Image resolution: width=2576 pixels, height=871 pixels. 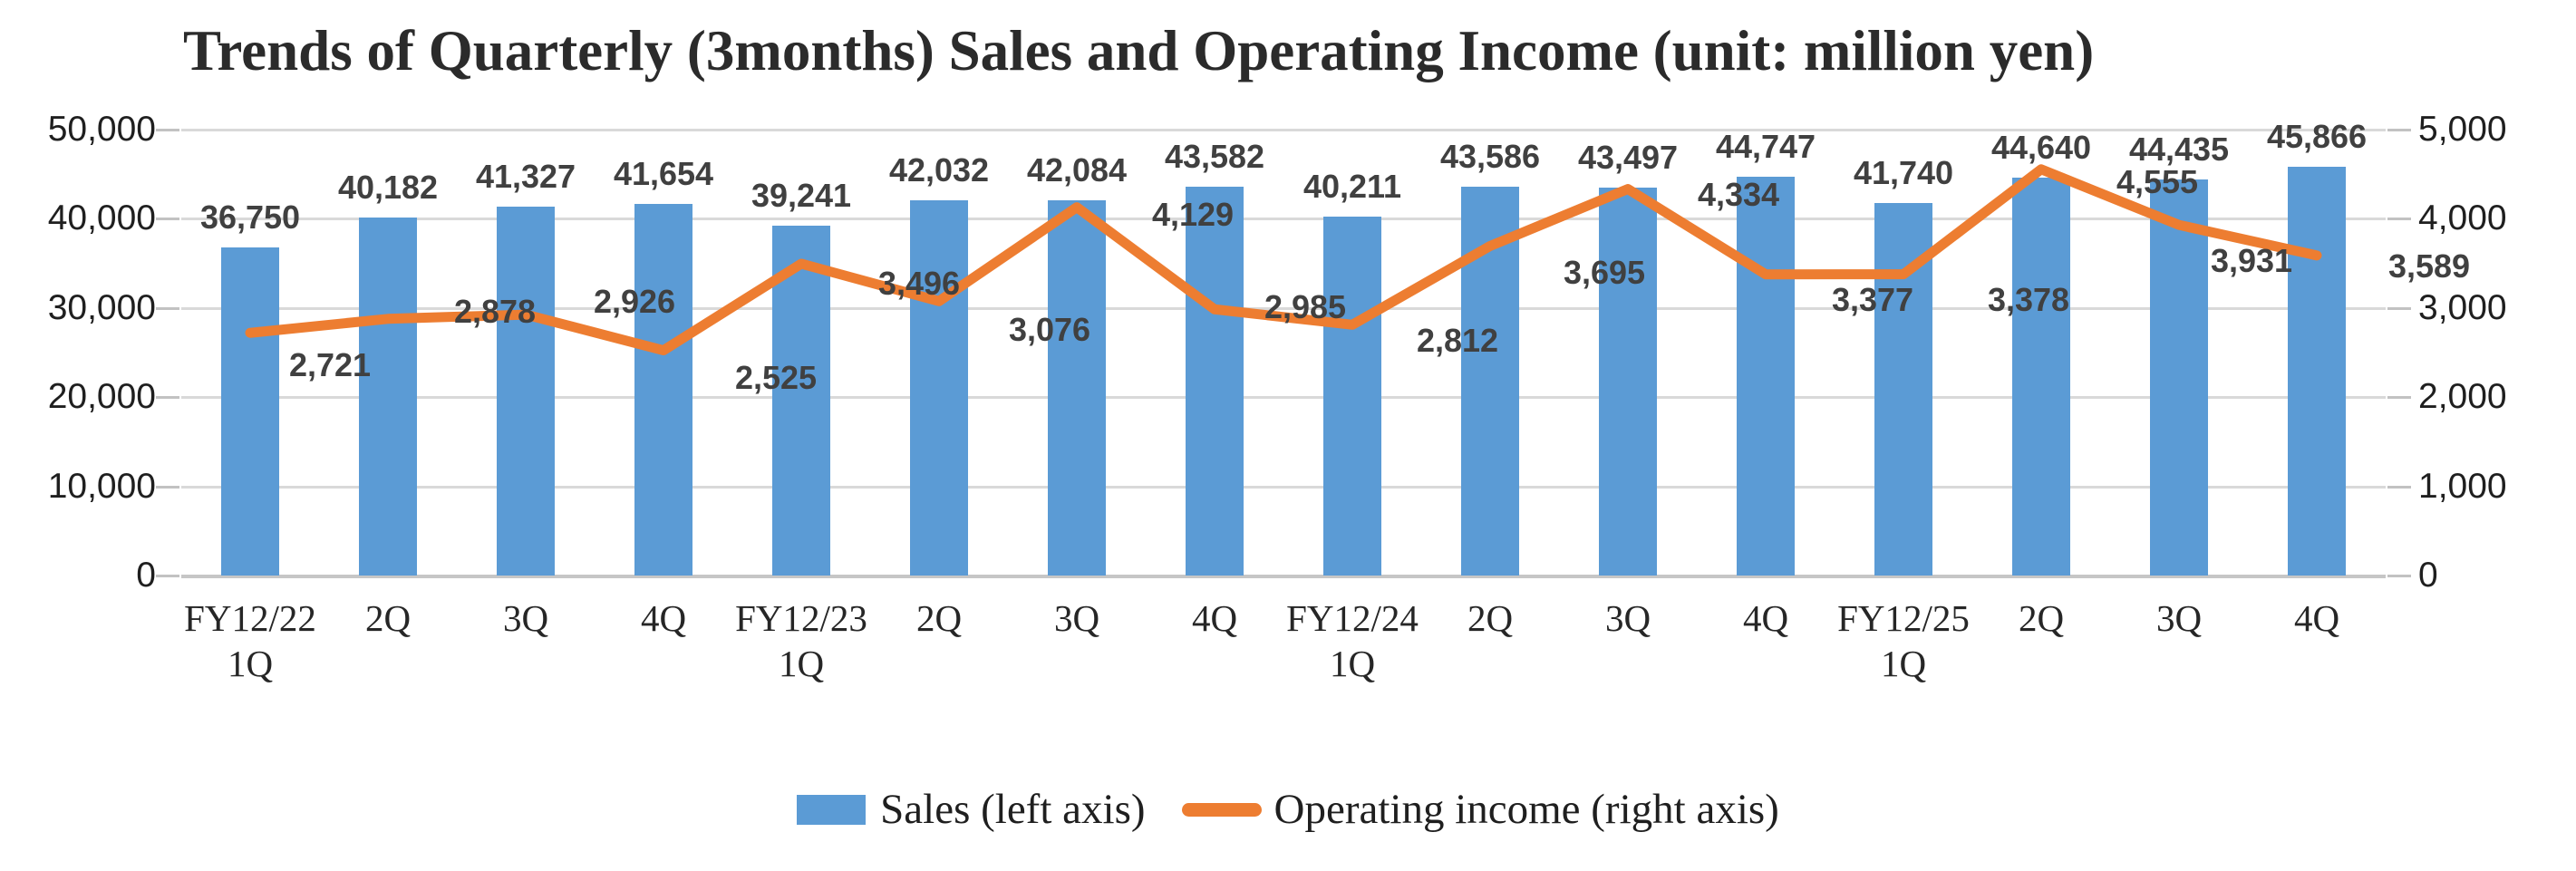 I want to click on sales-data-label: 43,497, so click(x=1628, y=157).